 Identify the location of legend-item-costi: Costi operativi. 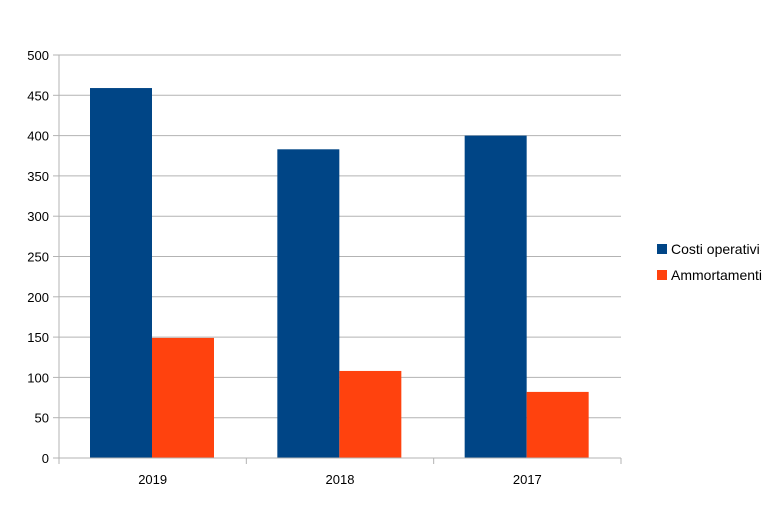
(709, 249).